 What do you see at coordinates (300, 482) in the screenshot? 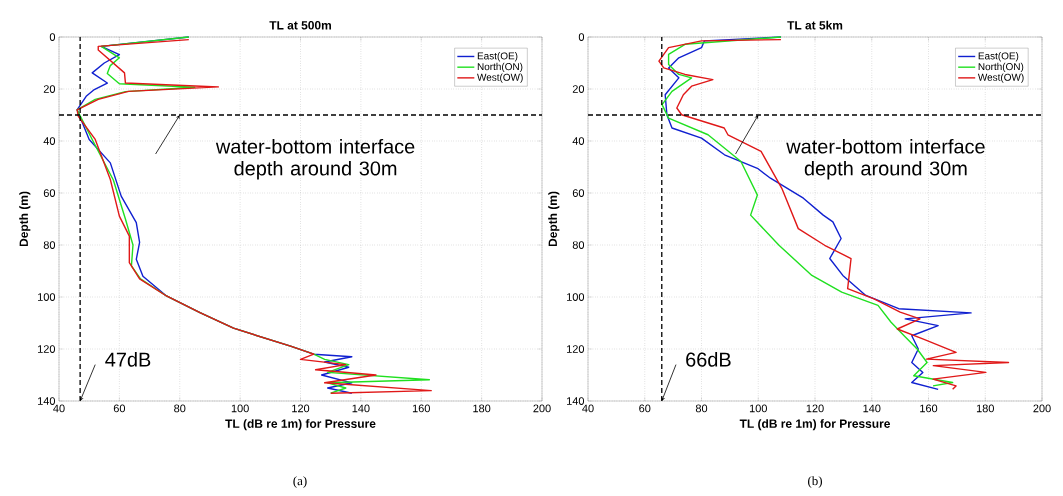
I see `text: (a)` at bounding box center [300, 482].